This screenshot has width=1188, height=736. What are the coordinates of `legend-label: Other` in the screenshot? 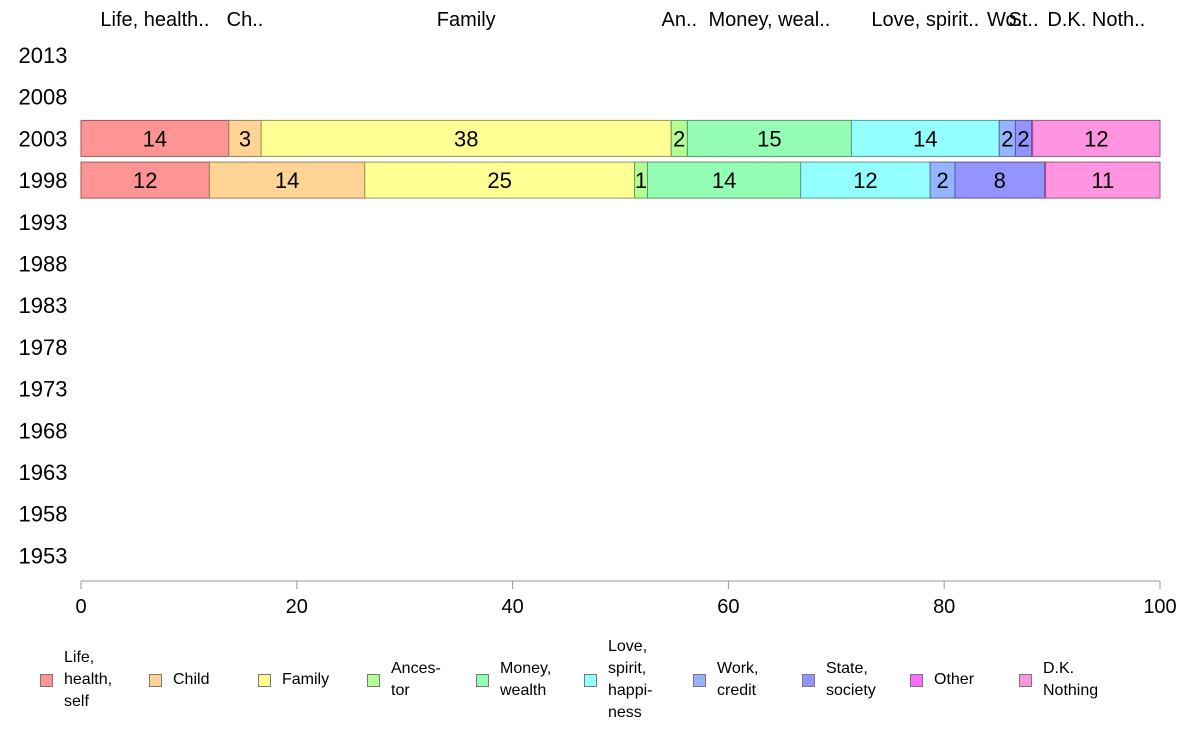 It's located at (954, 679).